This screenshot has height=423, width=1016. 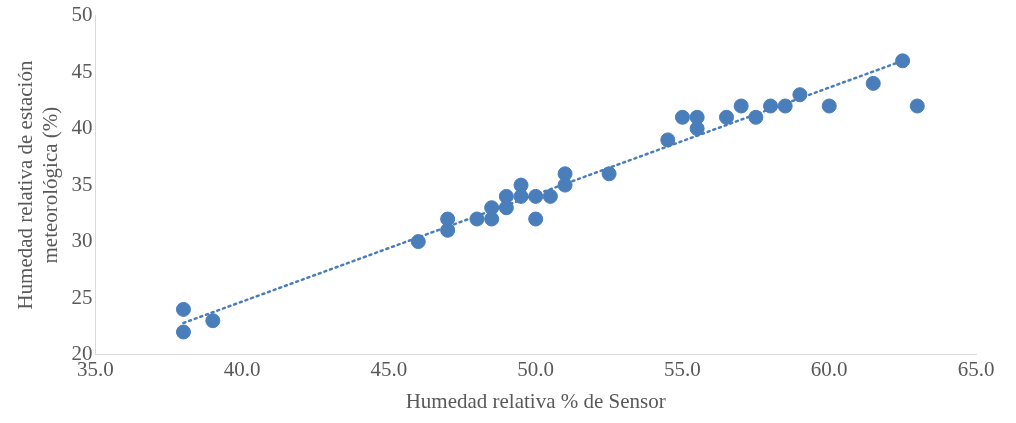 I want to click on y-tick-label: 35, so click(x=82, y=183).